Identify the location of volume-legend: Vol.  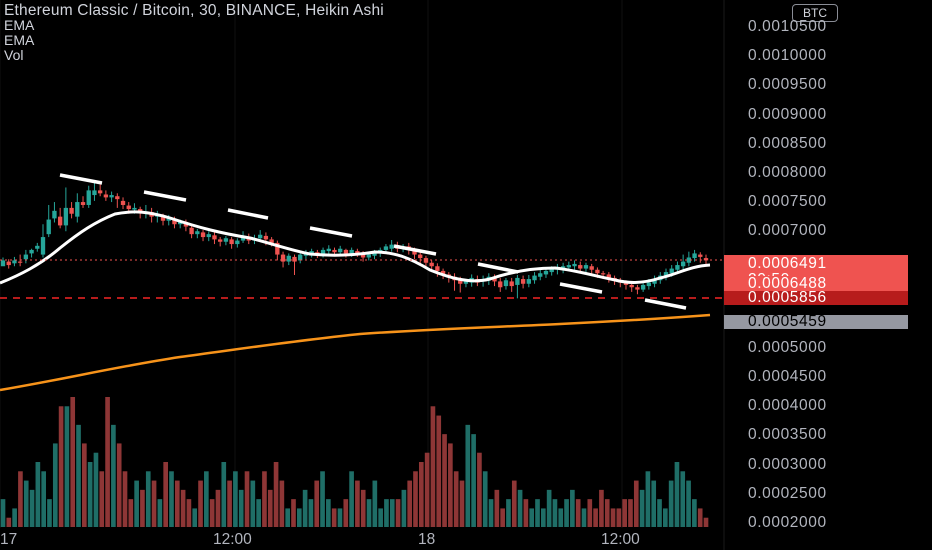
(14, 55).